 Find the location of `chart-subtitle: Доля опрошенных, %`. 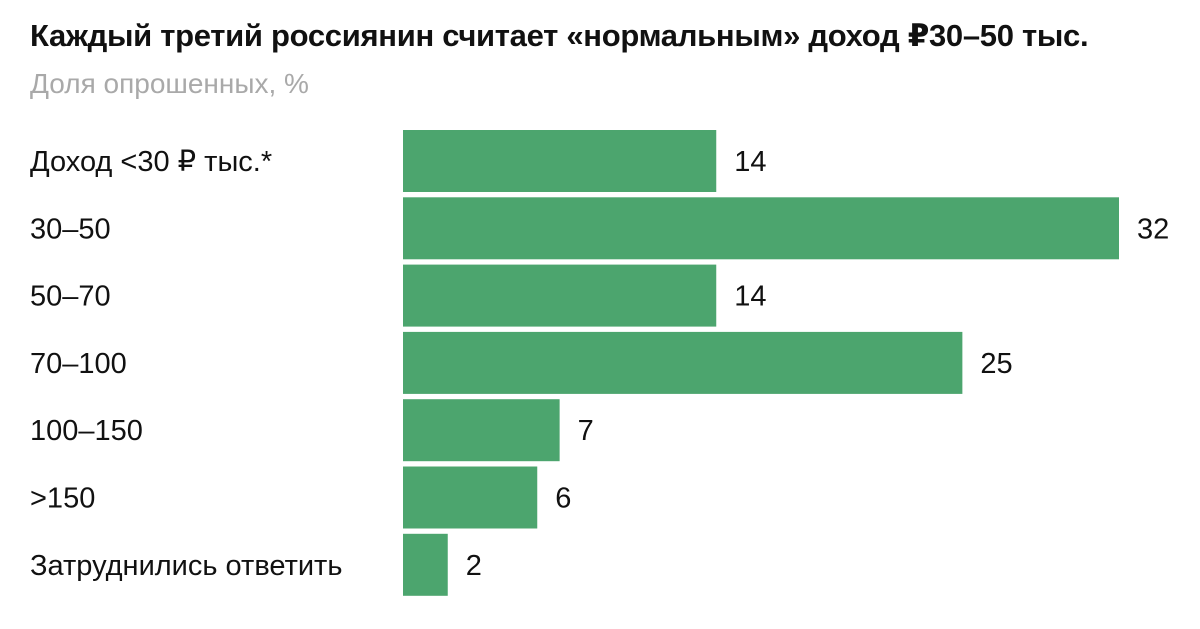

chart-subtitle: Доля опрошенных, % is located at coordinates (169, 83).